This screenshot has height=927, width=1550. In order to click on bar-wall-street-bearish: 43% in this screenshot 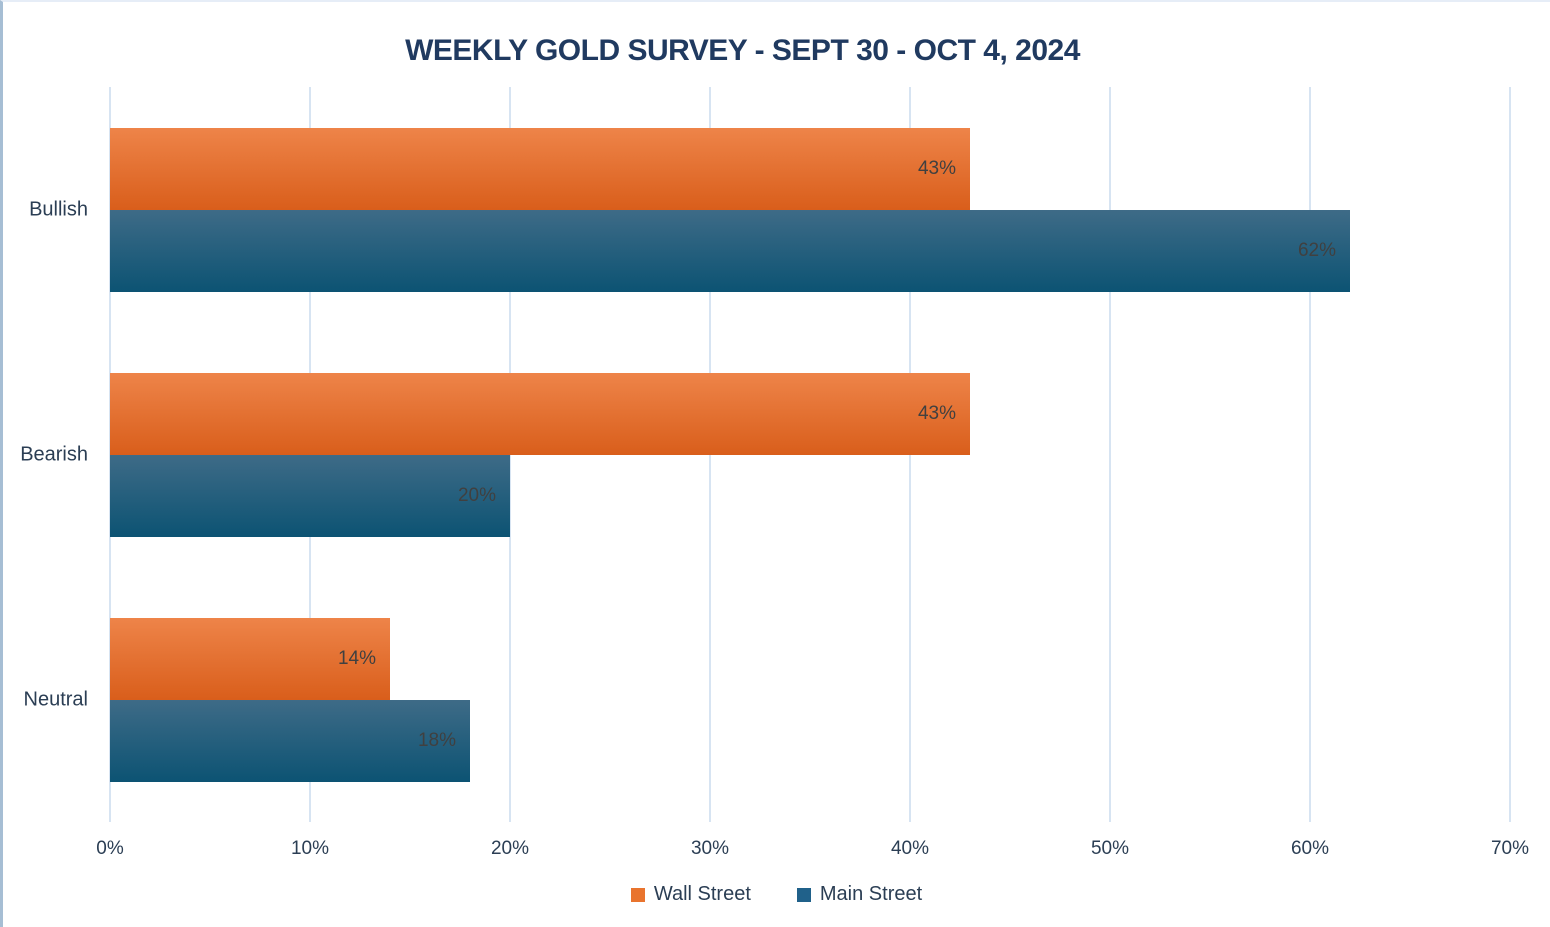, I will do `click(540, 414)`.